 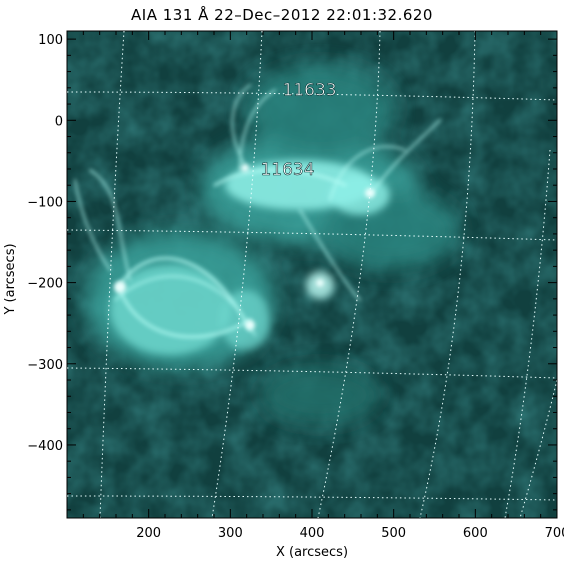 What do you see at coordinates (298, 130) in the screenshot?
I see `active-region-labels: 11633 11634` at bounding box center [298, 130].